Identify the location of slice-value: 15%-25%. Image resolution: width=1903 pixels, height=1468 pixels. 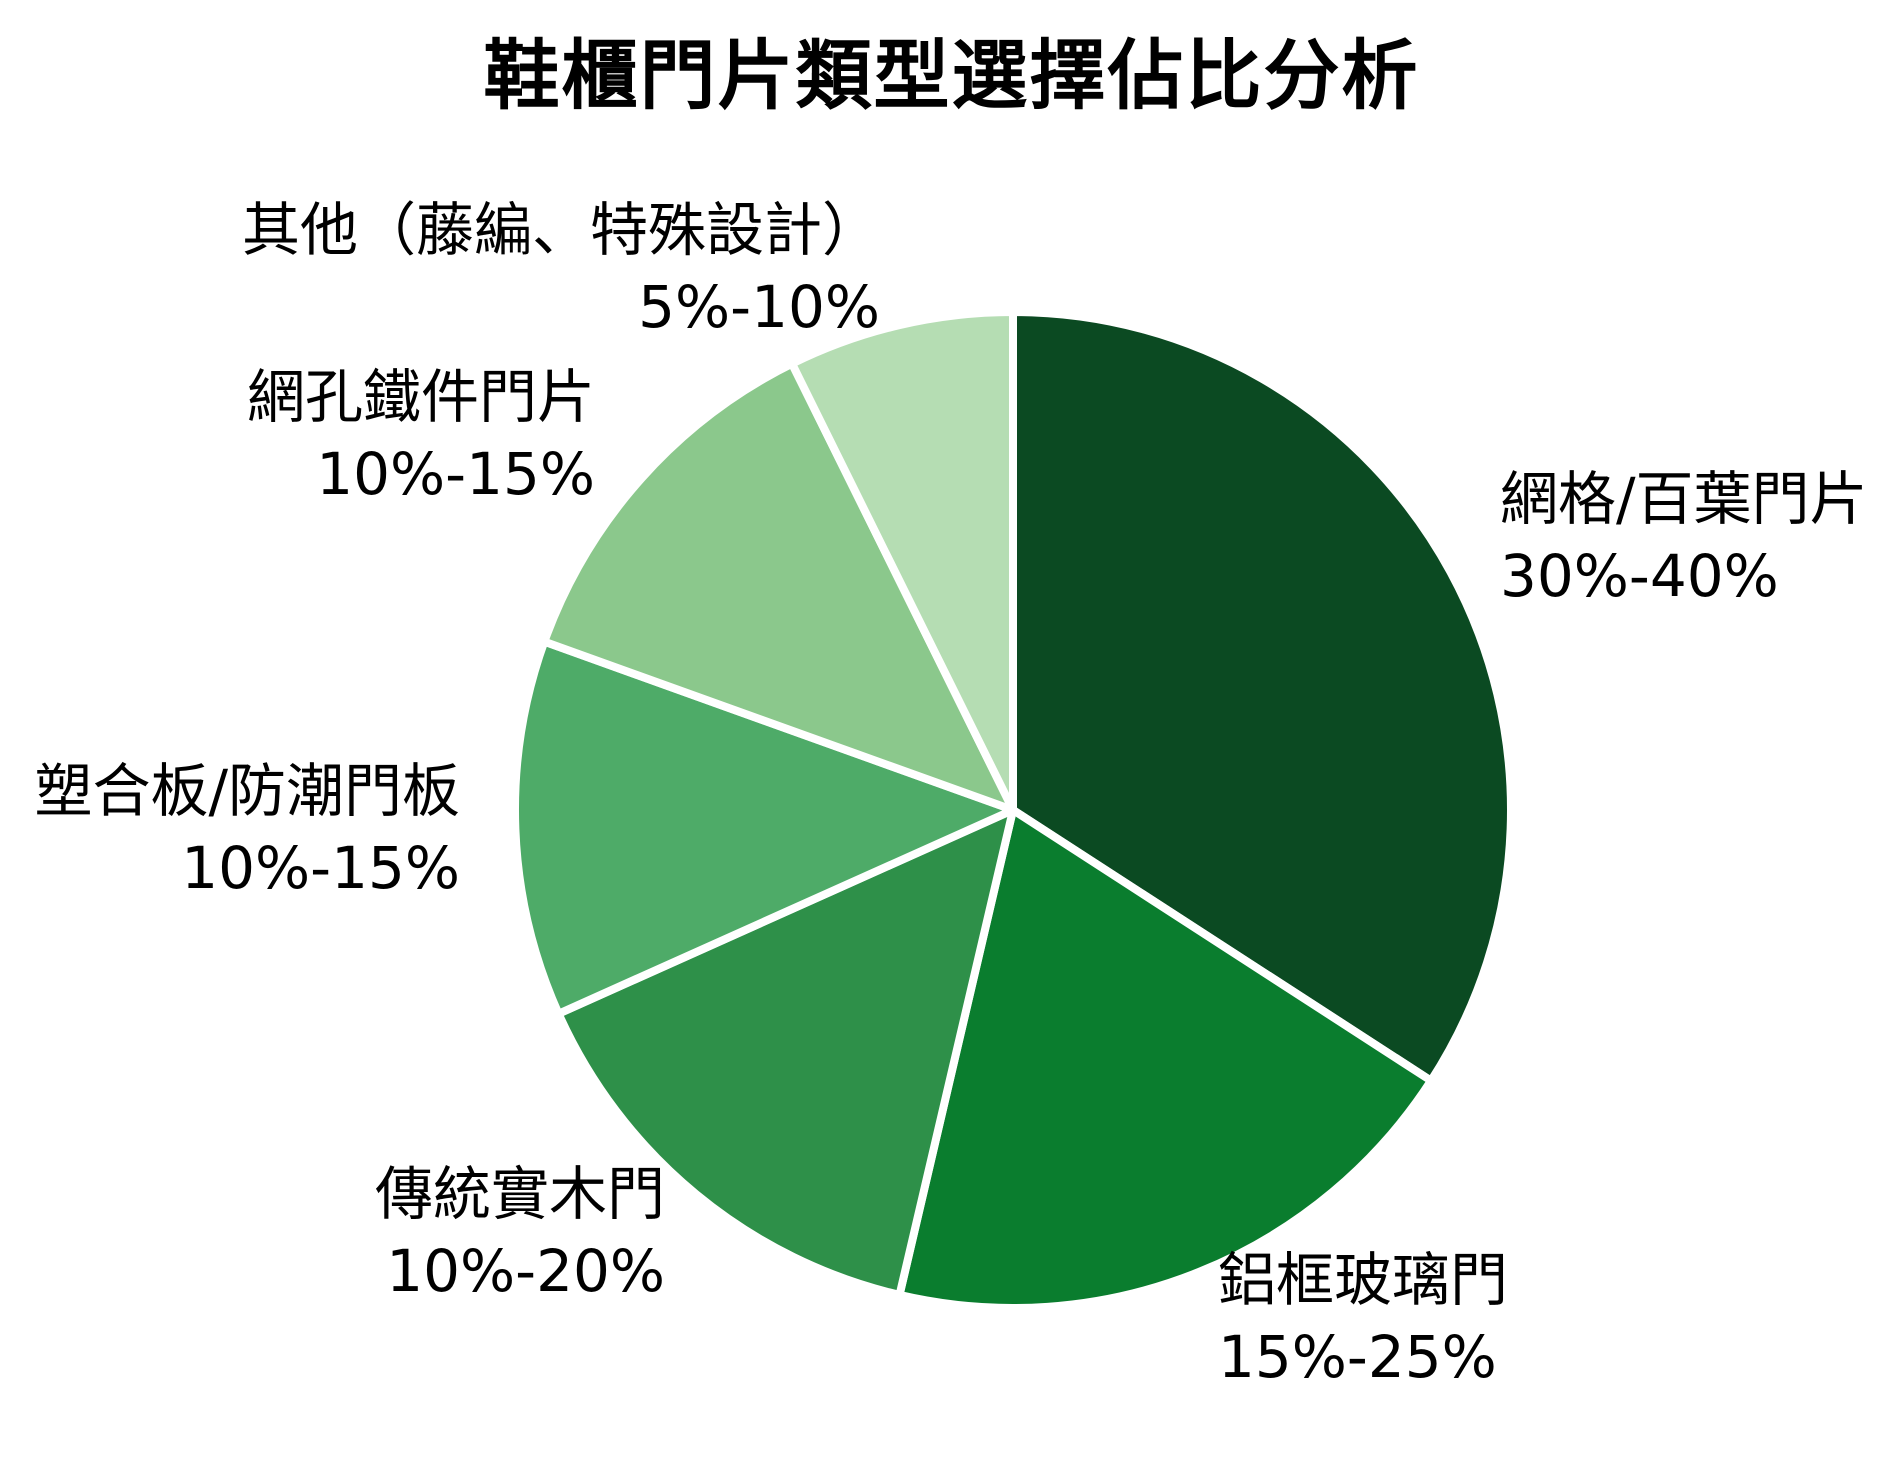
(1357, 1357).